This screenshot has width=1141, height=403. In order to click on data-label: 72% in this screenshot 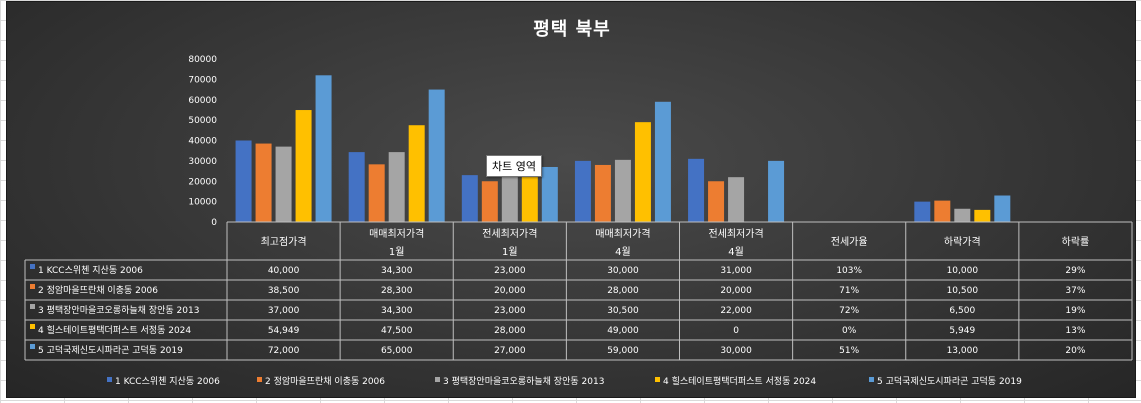, I will do `click(849, 311)`.